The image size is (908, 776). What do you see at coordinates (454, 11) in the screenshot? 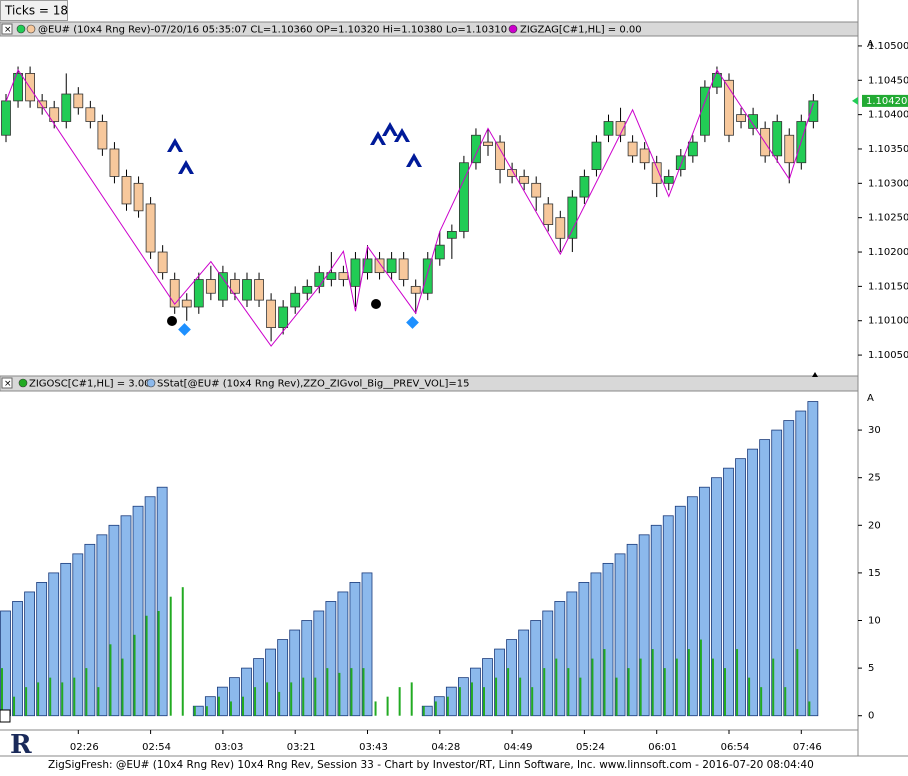
I see `top-bar` at bounding box center [454, 11].